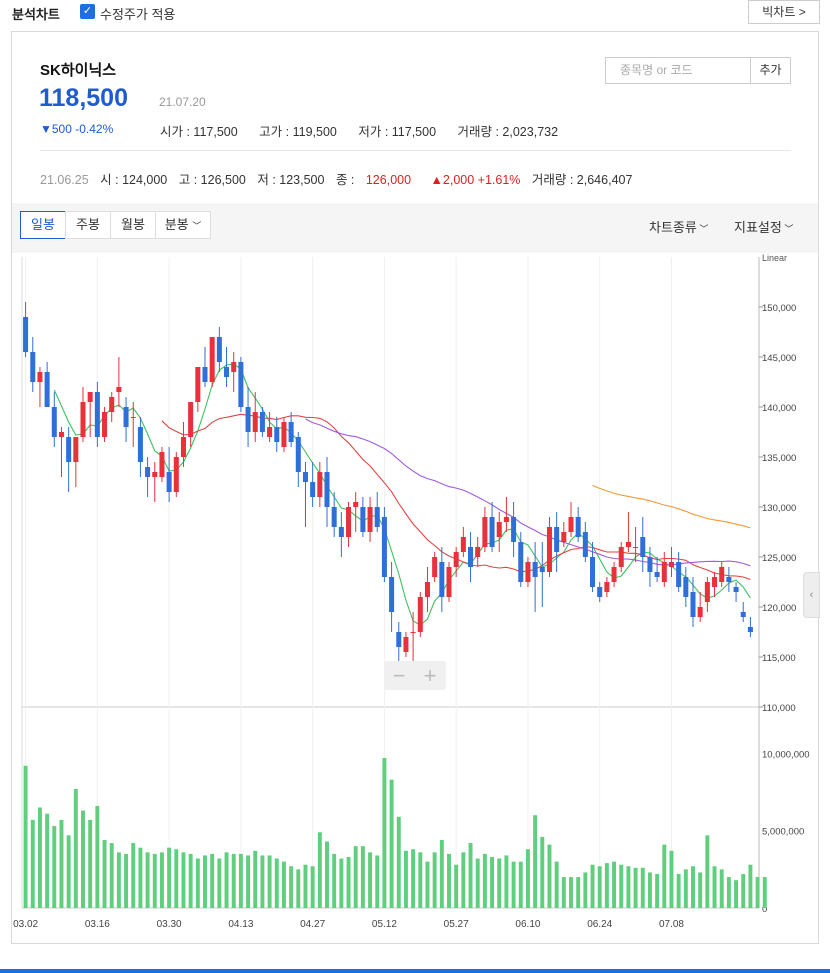  What do you see at coordinates (779, 308) in the screenshot?
I see `price-tick-label: 150,000` at bounding box center [779, 308].